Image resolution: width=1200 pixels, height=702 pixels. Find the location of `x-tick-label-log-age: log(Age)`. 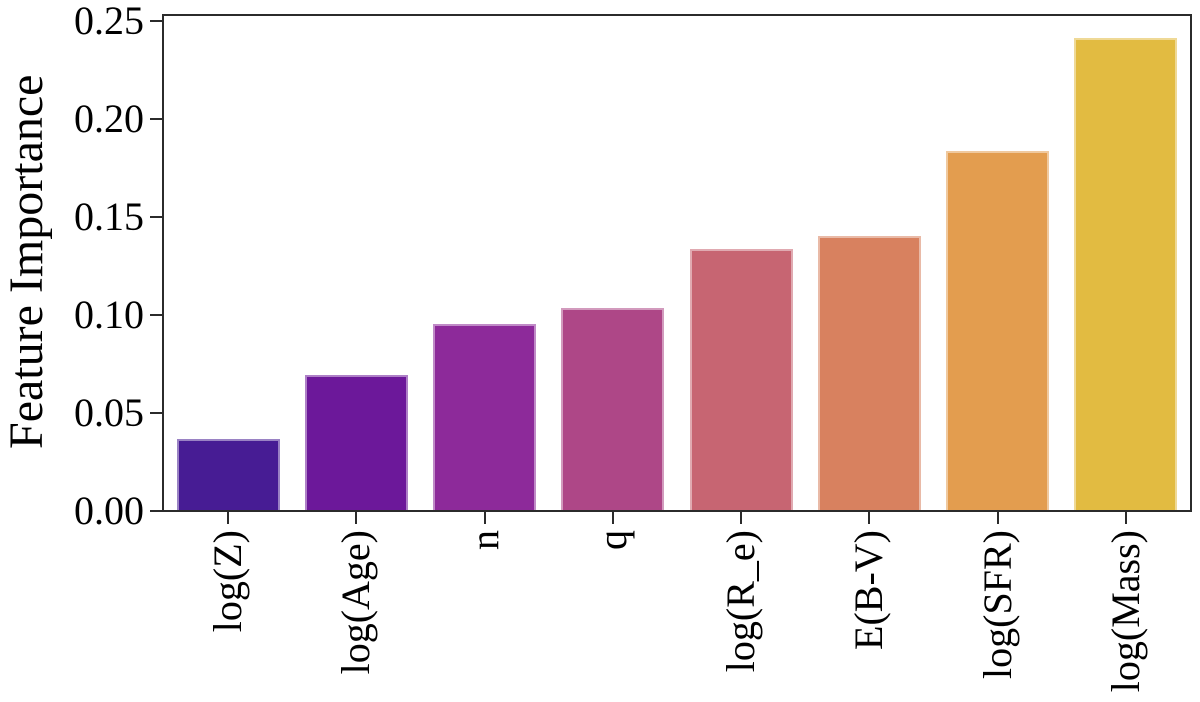

x-tick-label-log-age: log(Age) is located at coordinates (355, 602).